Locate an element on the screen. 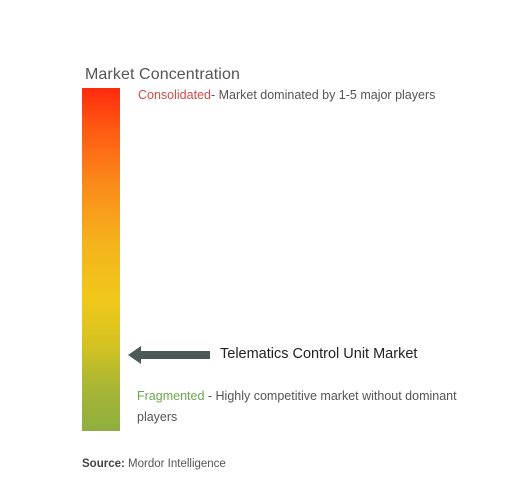  source-value: Mordor Intelligence is located at coordinates (177, 464).